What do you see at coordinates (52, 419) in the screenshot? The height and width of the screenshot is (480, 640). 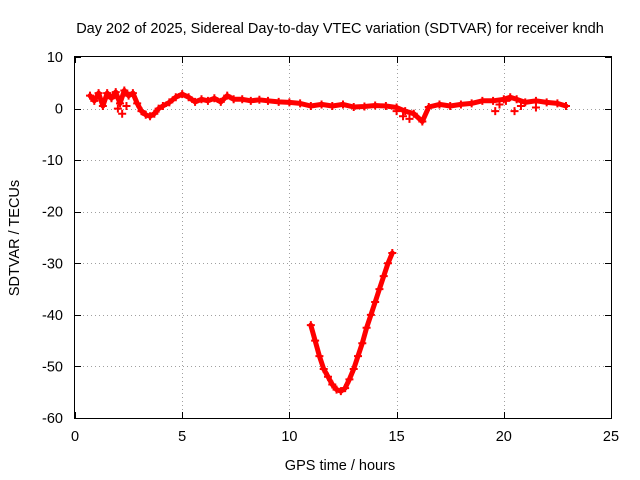 I see `y-tick-label: -60` at bounding box center [52, 419].